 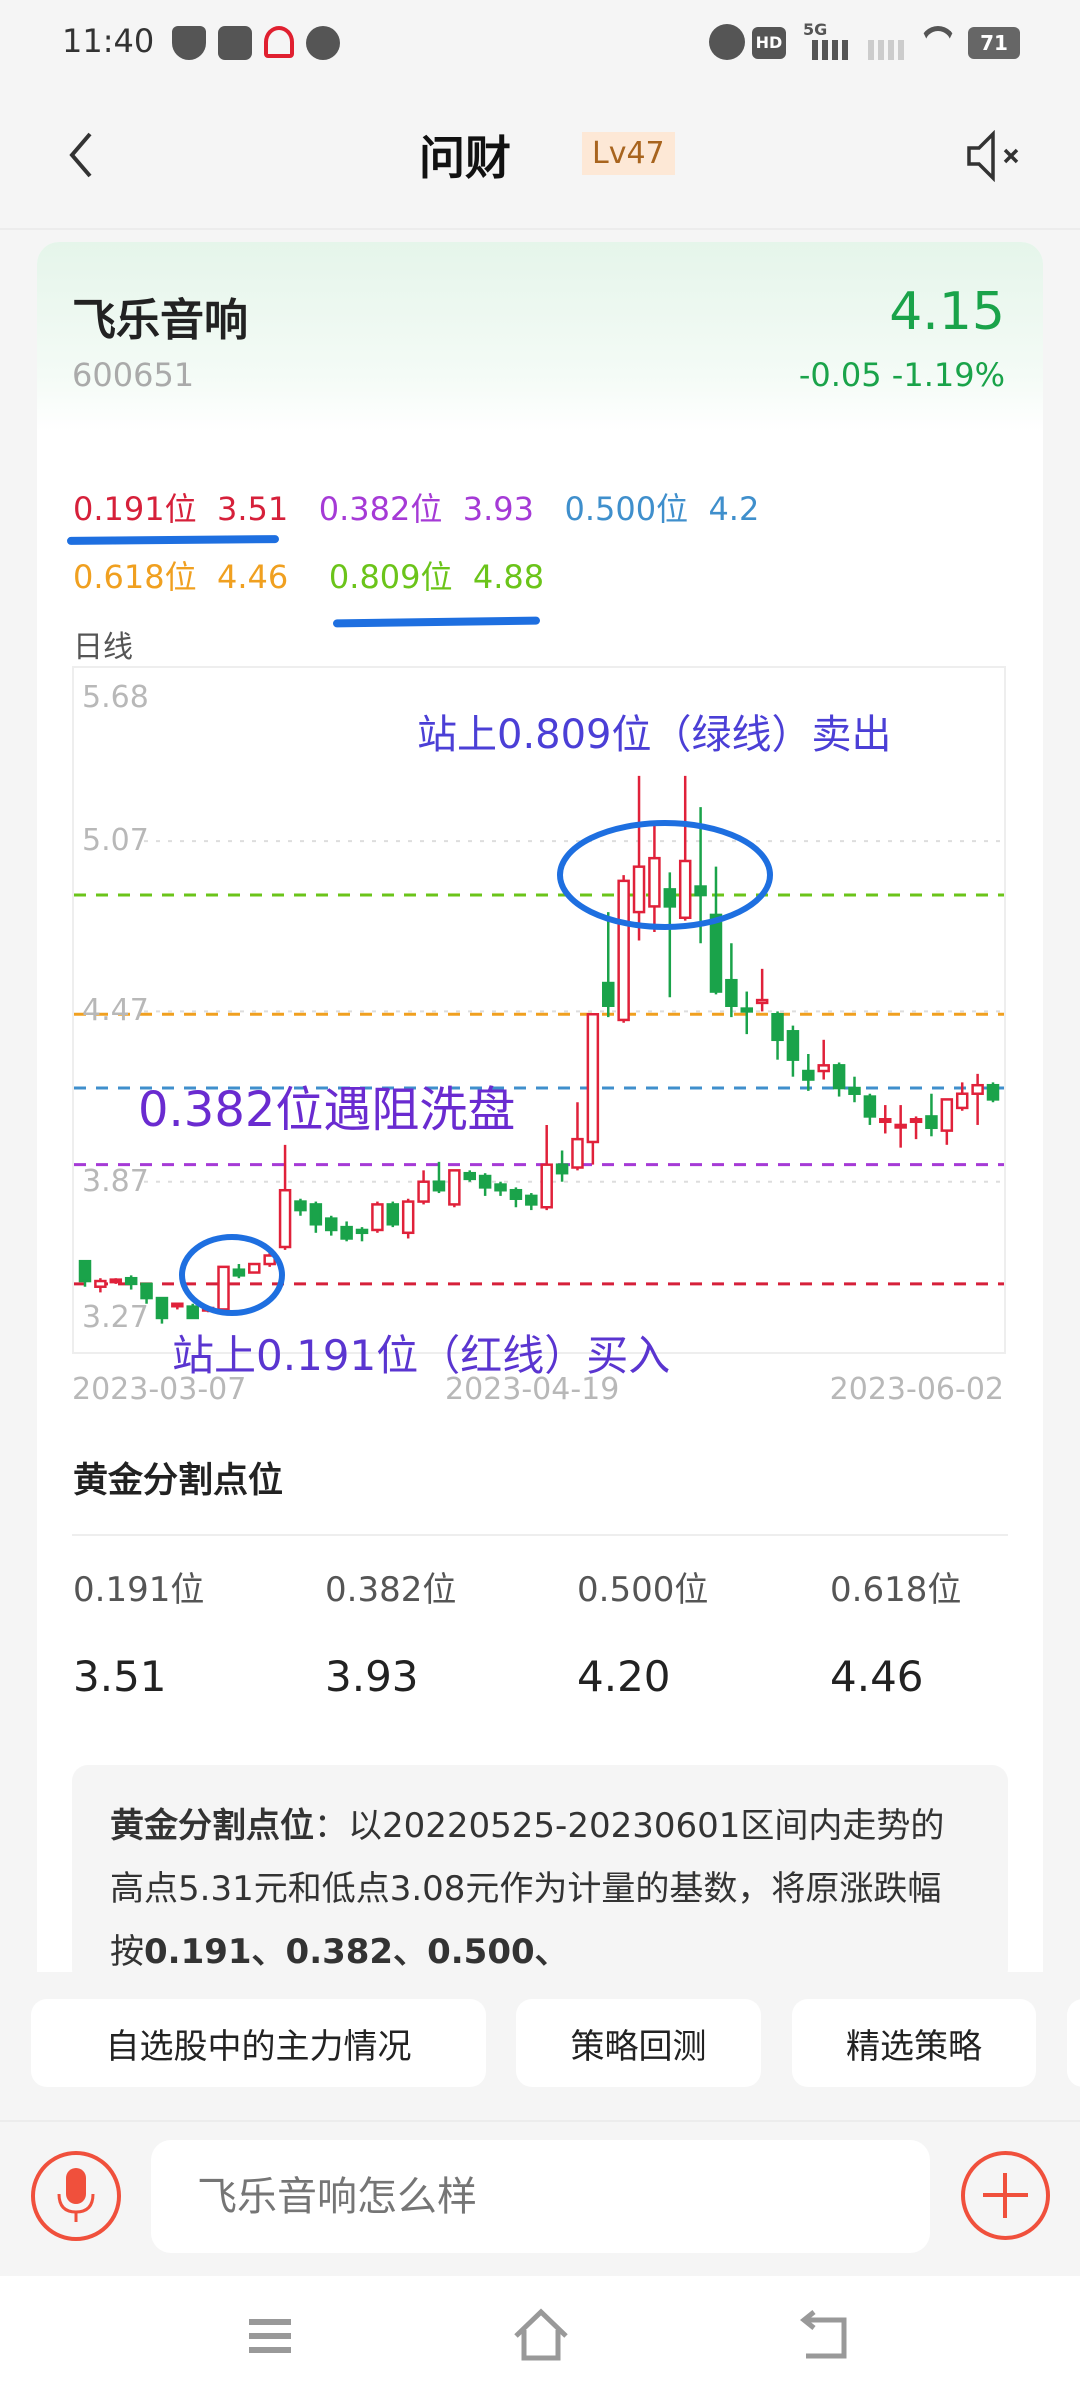 What do you see at coordinates (323, 43) in the screenshot?
I see `play-icon` at bounding box center [323, 43].